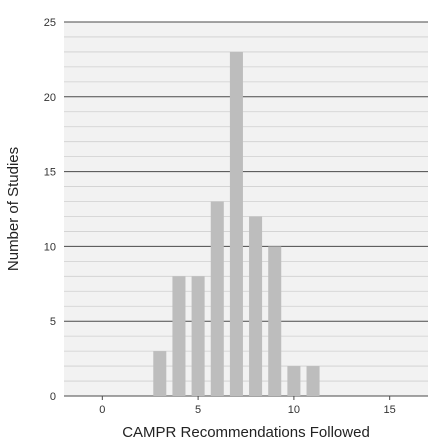 The image size is (448, 444). What do you see at coordinates (50, 98) in the screenshot?
I see `y-tick-label: 20` at bounding box center [50, 98].